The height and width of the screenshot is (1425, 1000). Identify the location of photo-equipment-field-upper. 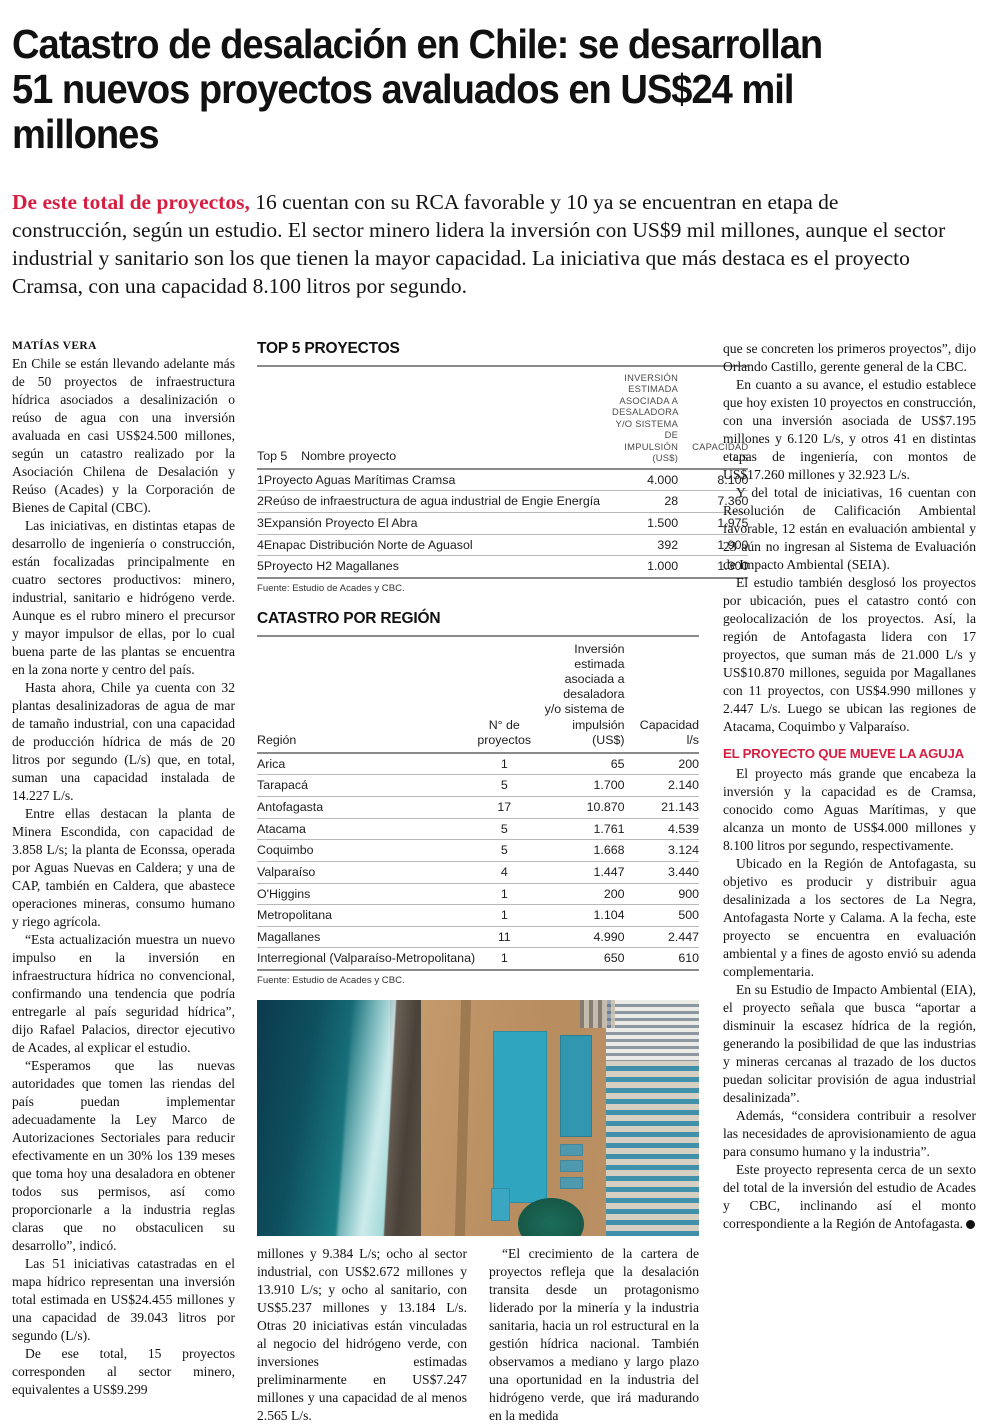
(652, 1031).